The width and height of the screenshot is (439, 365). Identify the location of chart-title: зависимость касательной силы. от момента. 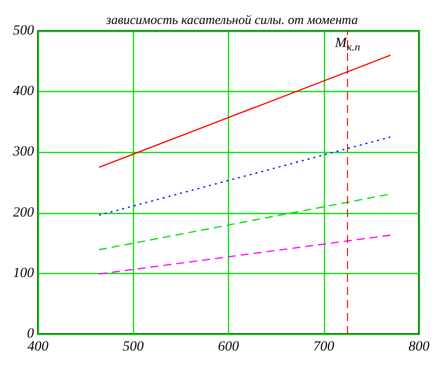
(231, 19).